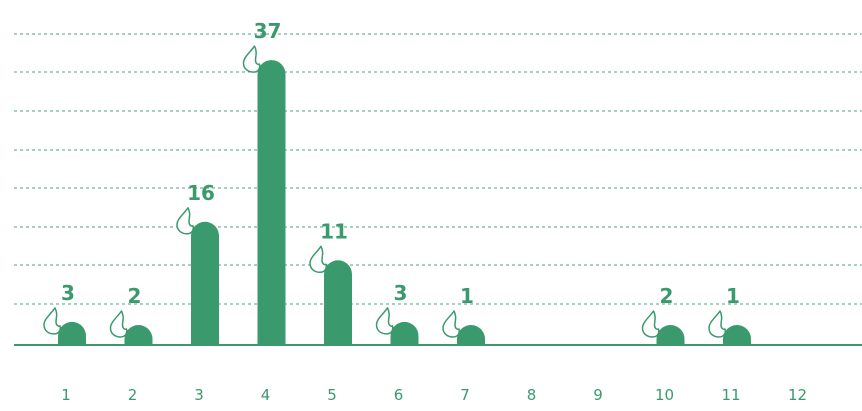 Image resolution: width=862 pixels, height=411 pixels. Describe the element at coordinates (598, 395) in the screenshot. I see `x-tick-label: 9` at that location.